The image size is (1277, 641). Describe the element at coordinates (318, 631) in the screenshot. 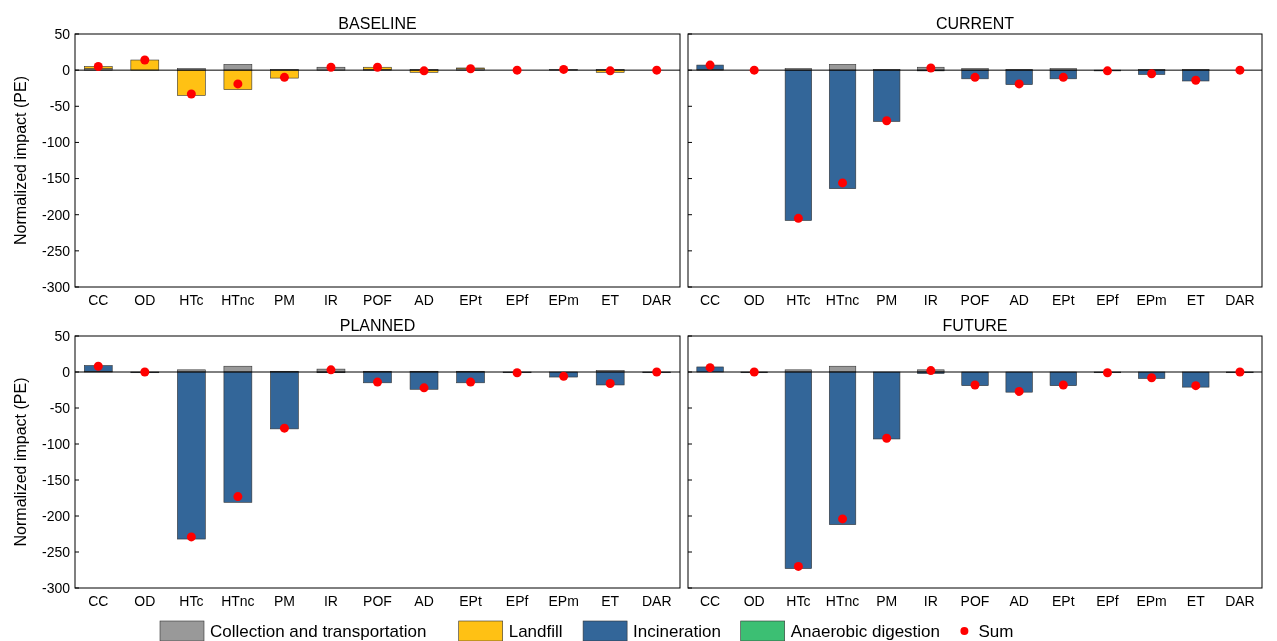

I see `legend-label: Collection and transportation` at that location.